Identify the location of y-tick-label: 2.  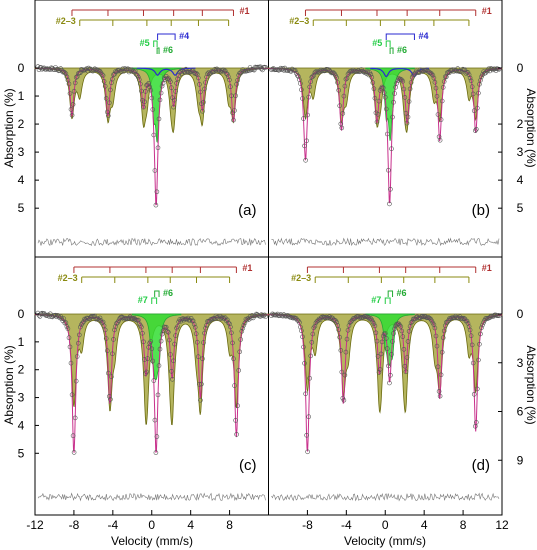
(520, 124).